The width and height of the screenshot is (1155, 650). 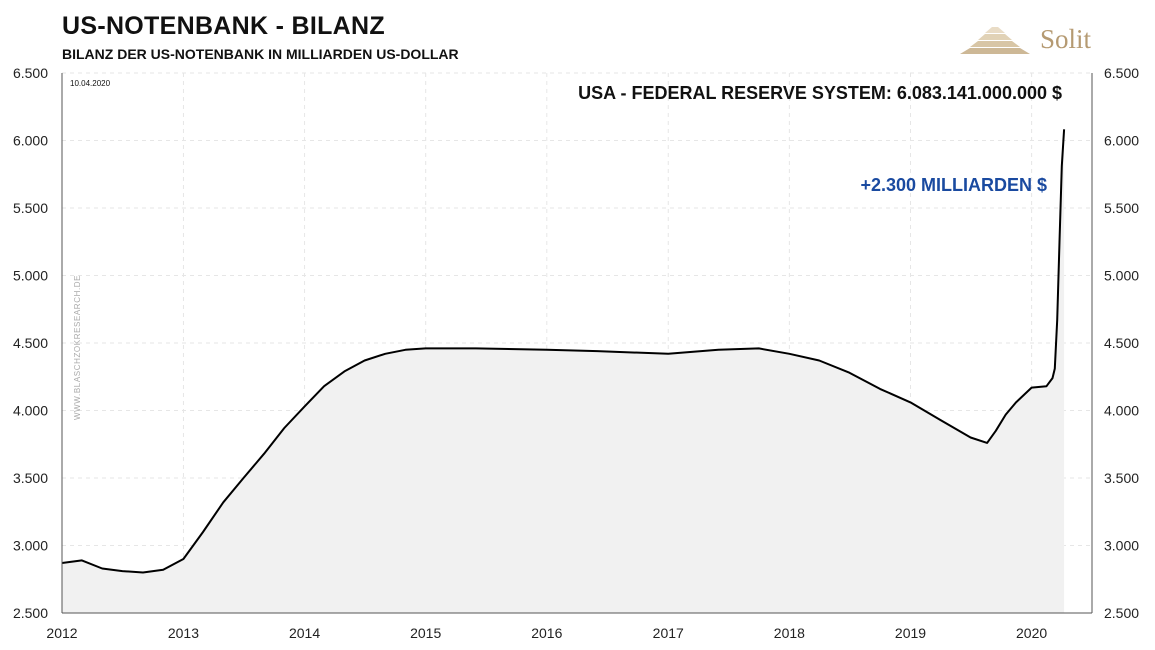 What do you see at coordinates (1121, 276) in the screenshot?
I see `y-tick-label-right: 5.000` at bounding box center [1121, 276].